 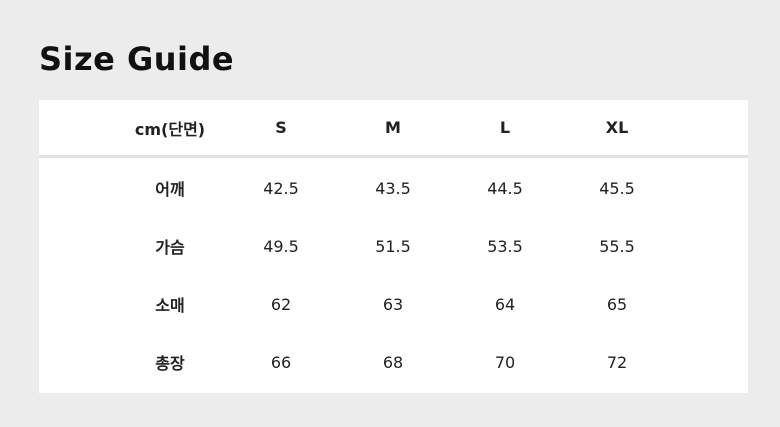 I want to click on table-cell: 64, so click(x=505, y=304).